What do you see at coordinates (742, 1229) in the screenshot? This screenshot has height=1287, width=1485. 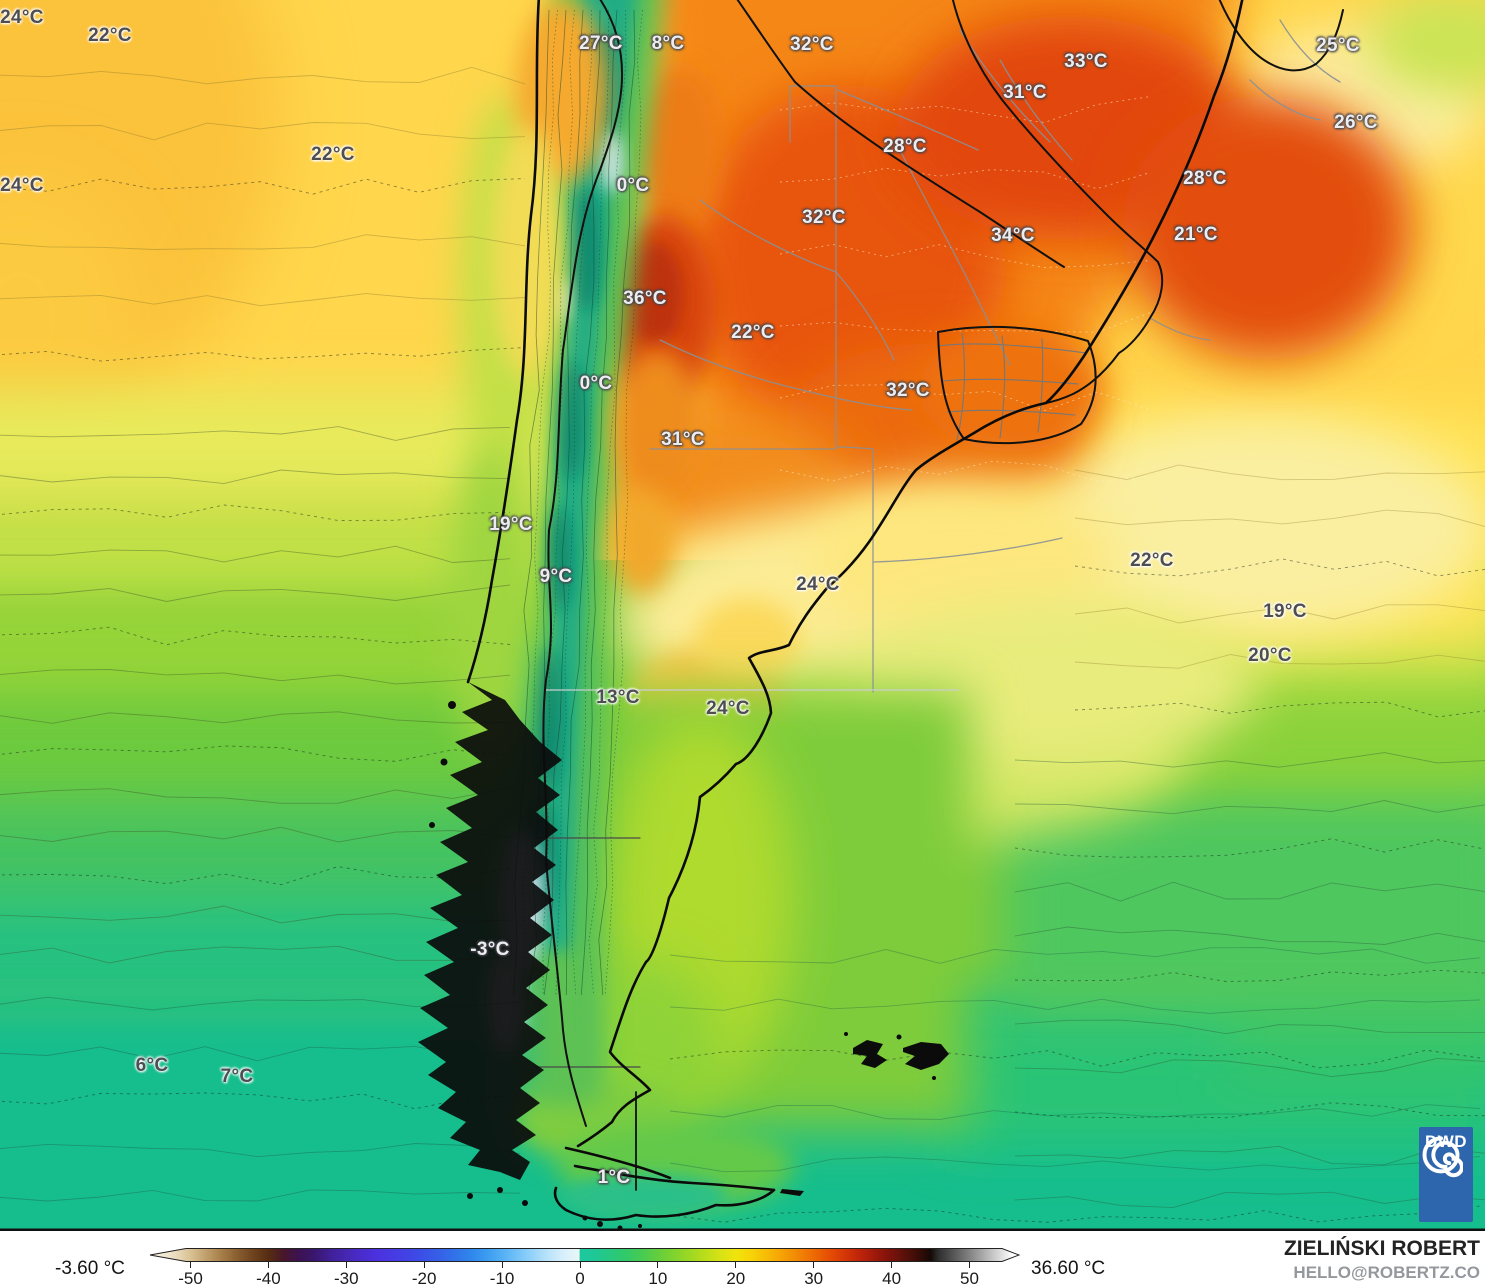 I see `map-bottom-edge` at bounding box center [742, 1229].